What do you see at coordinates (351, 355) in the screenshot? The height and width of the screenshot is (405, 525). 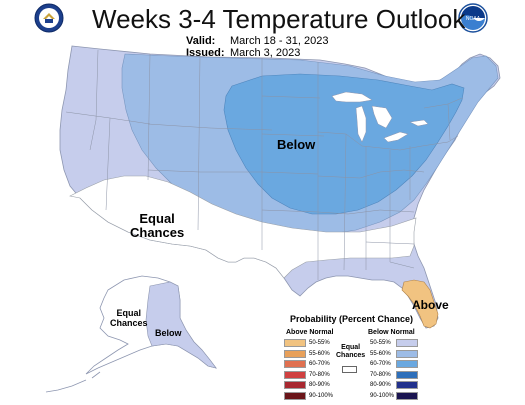 I see `legend-equal-line2: Chances` at bounding box center [351, 355].